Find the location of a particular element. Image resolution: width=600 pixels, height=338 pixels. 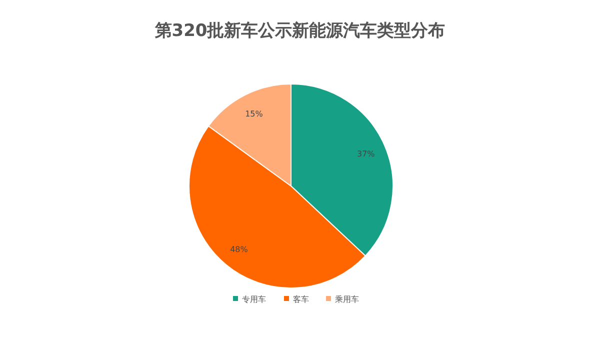

legend-label: 专用车 is located at coordinates (254, 299).